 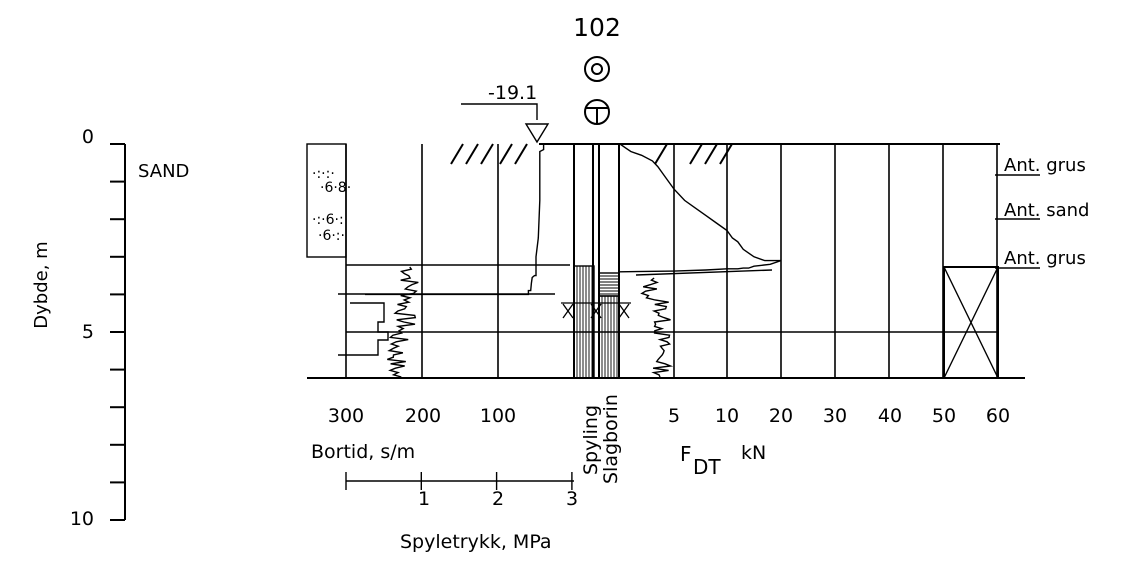 What do you see at coordinates (890, 416) in the screenshot?
I see `force-tick-40: 40` at bounding box center [890, 416].